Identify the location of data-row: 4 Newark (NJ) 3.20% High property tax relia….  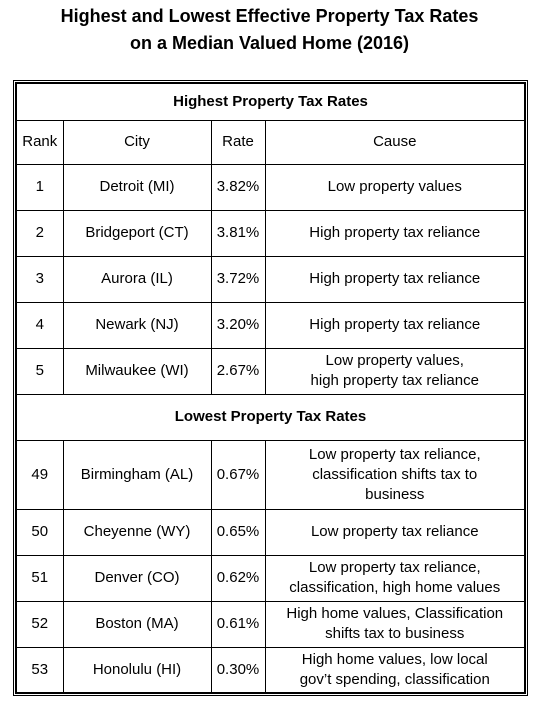
(270, 325).